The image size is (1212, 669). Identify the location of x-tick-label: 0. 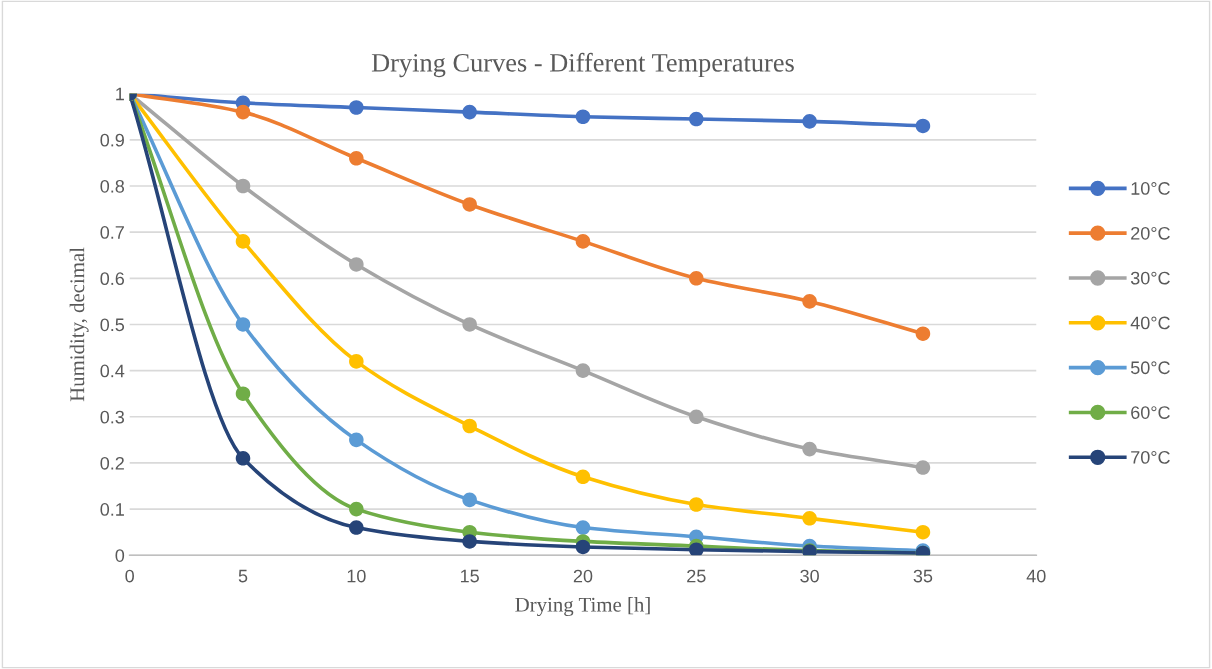
(129, 576).